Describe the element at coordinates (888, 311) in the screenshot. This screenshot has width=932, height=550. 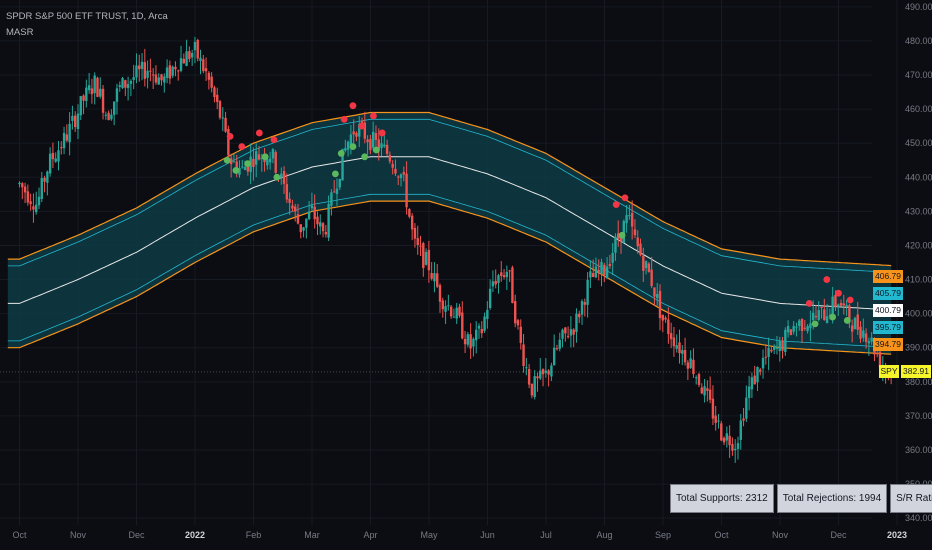
I see `band-mid-tag: 400.79` at that location.